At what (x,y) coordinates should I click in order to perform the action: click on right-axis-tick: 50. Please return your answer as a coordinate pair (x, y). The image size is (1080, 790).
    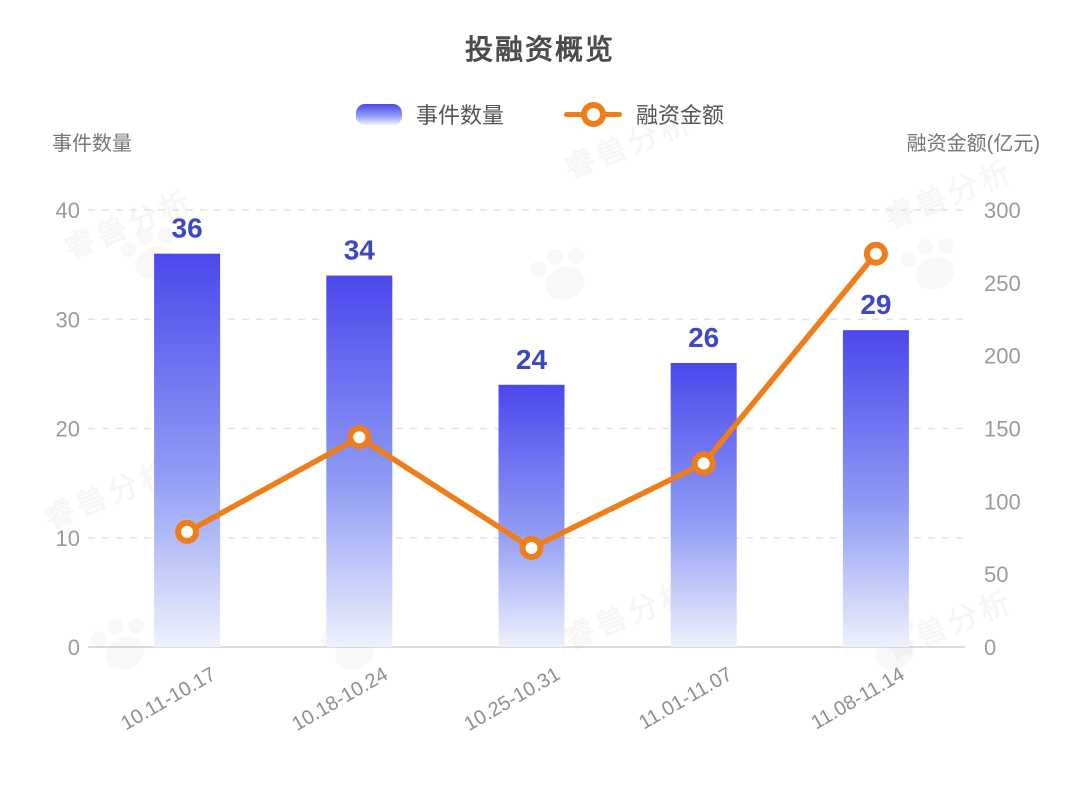
    Looking at the image, I should click on (996, 574).